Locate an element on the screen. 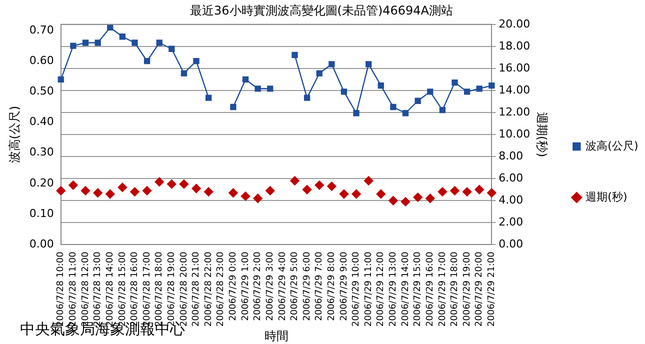  y-tick-label: 0.40 is located at coordinates (41, 121).